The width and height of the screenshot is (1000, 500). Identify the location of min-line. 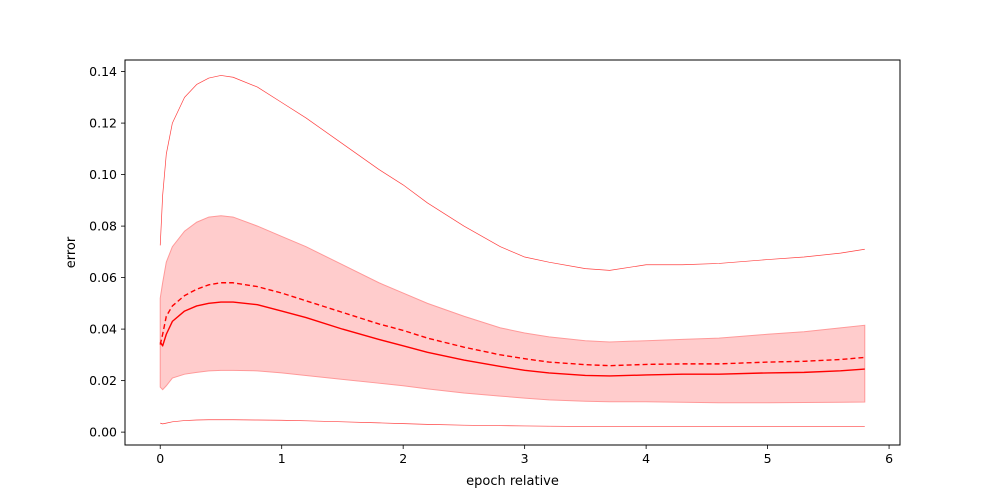
(512, 423).